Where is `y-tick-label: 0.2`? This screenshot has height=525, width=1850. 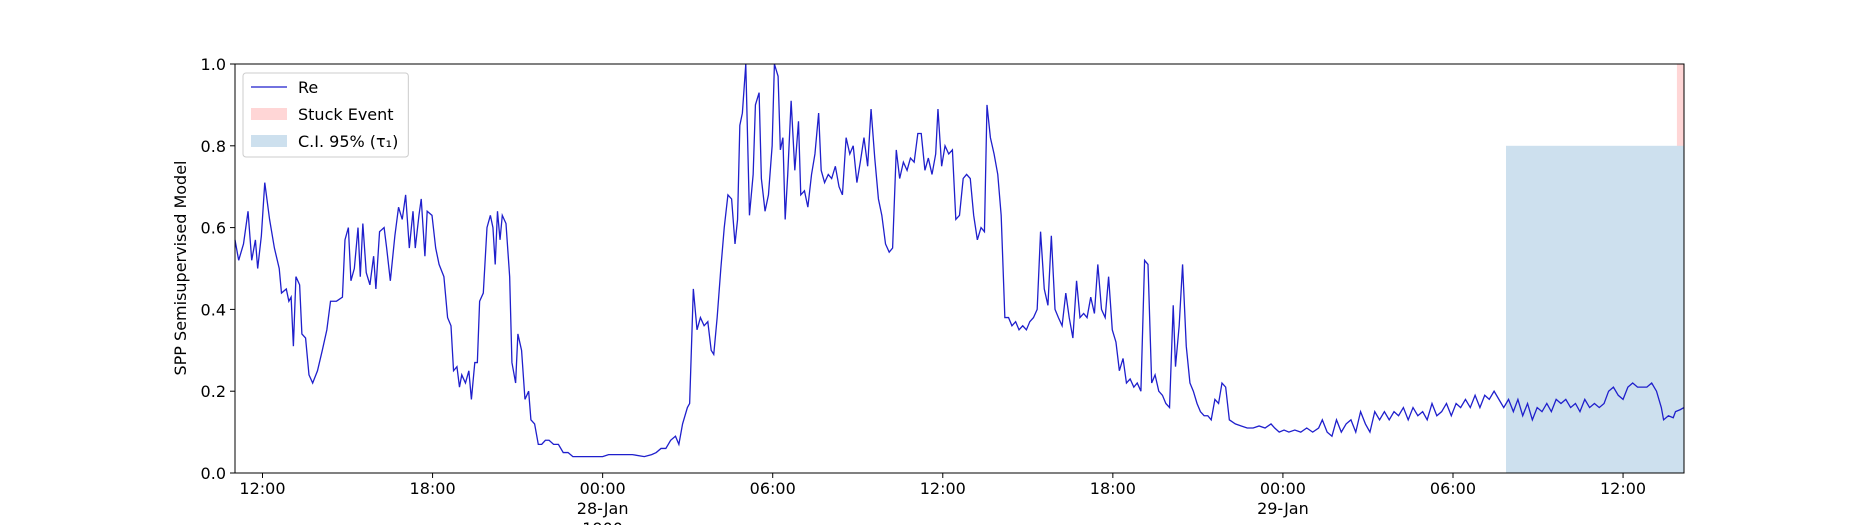 y-tick-label: 0.2 is located at coordinates (213, 391).